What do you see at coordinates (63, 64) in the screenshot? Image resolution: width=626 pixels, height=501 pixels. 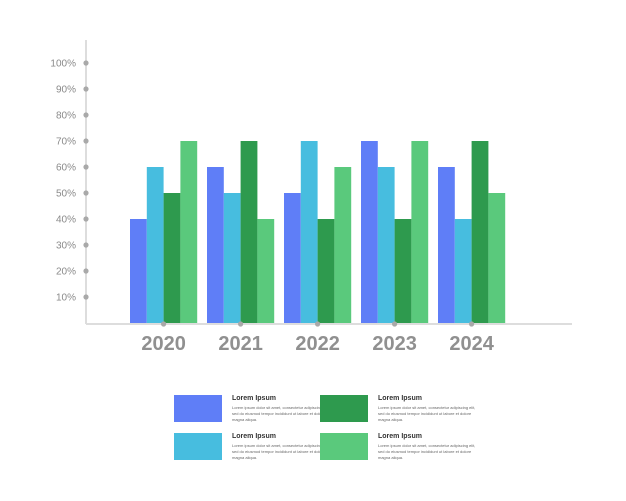 I see `y-tick-label: 100%` at bounding box center [63, 64].